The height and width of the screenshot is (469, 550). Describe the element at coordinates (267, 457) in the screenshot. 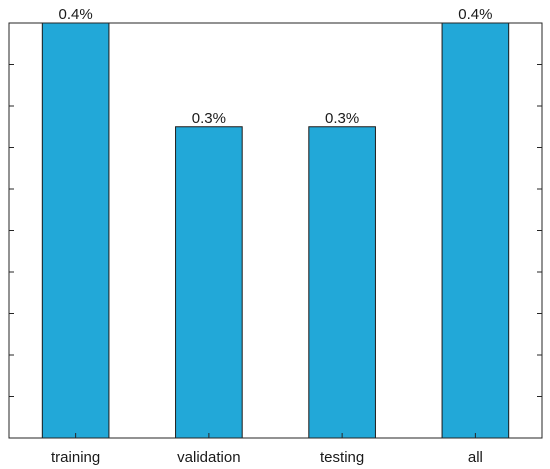

I see `x-tick-labels-group: training validation testing all` at that location.